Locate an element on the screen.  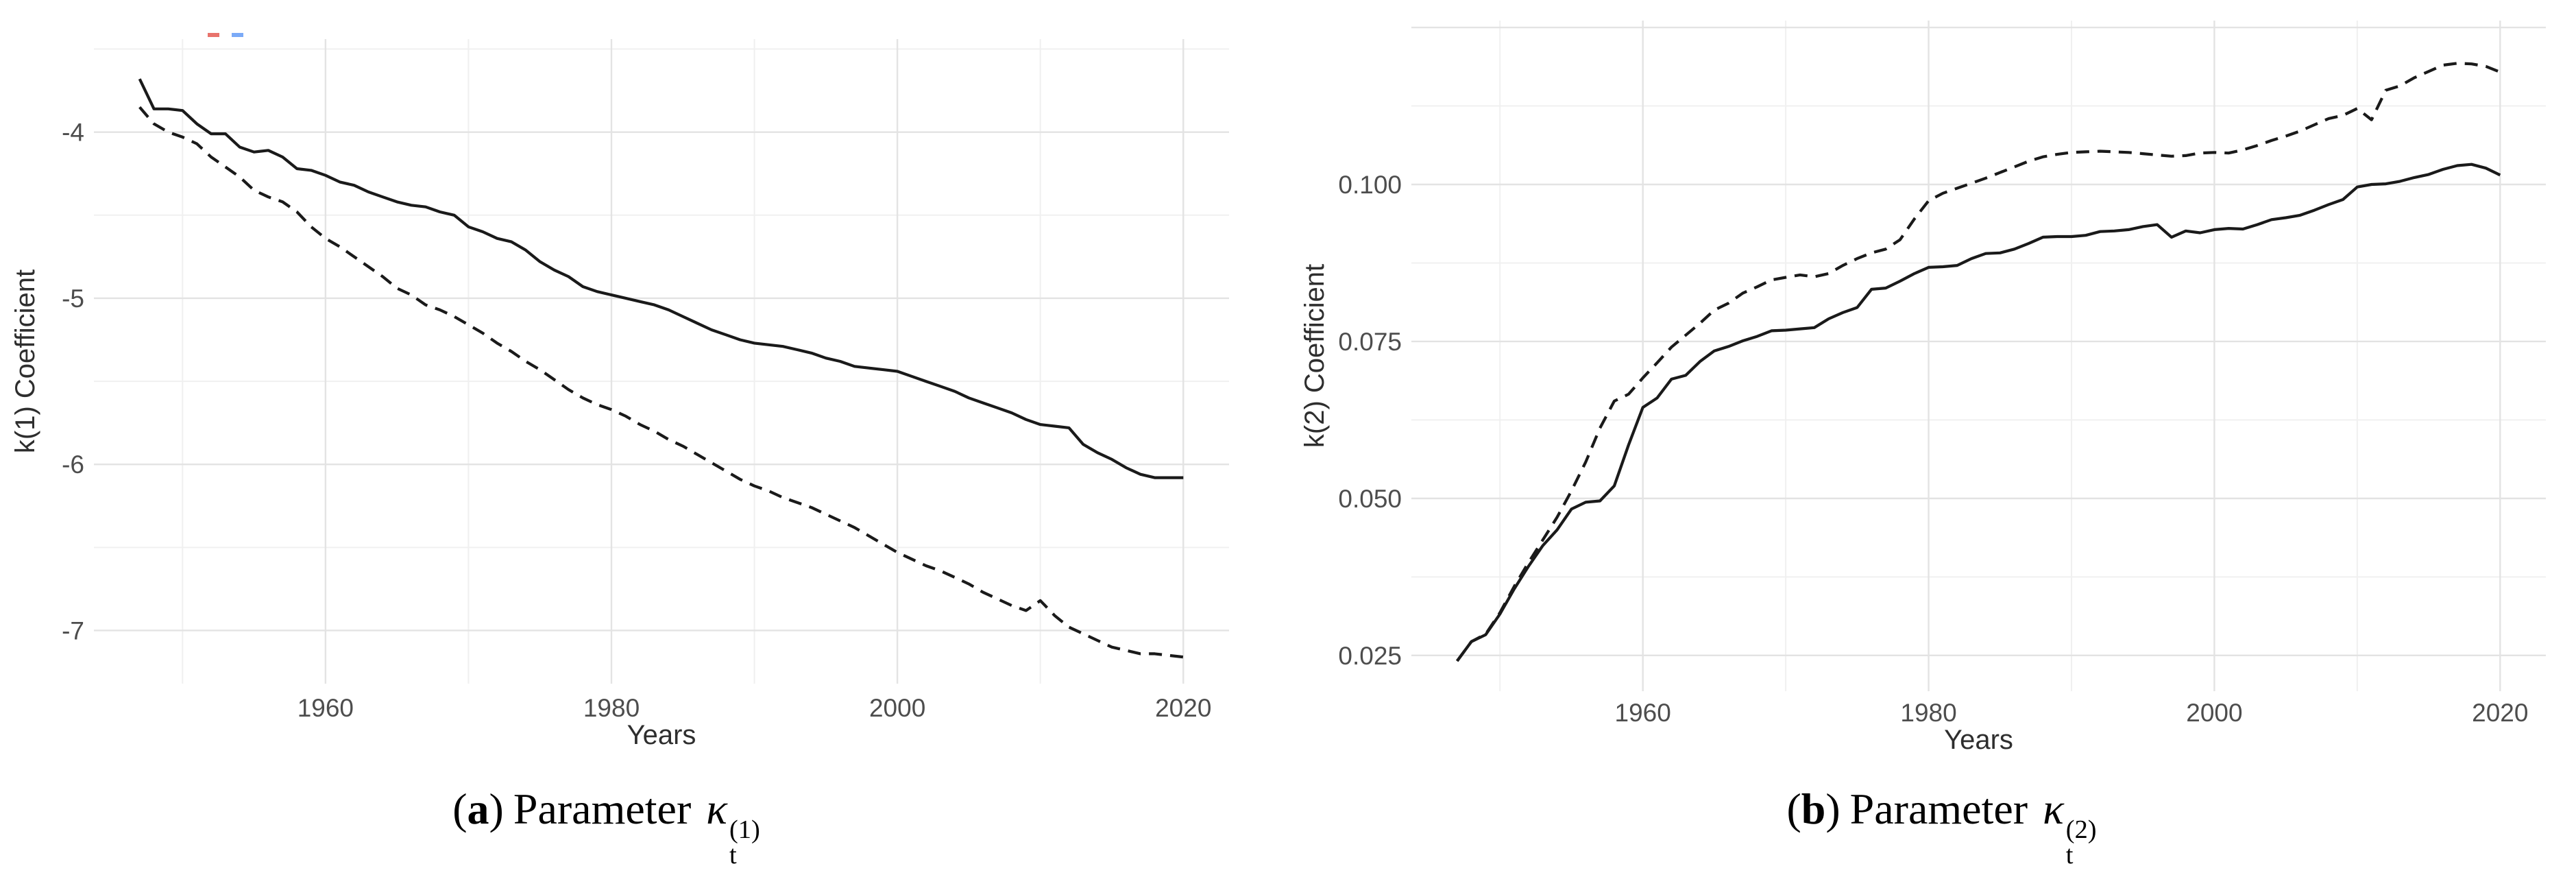
caption-b-sub: t is located at coordinates (2069, 854).